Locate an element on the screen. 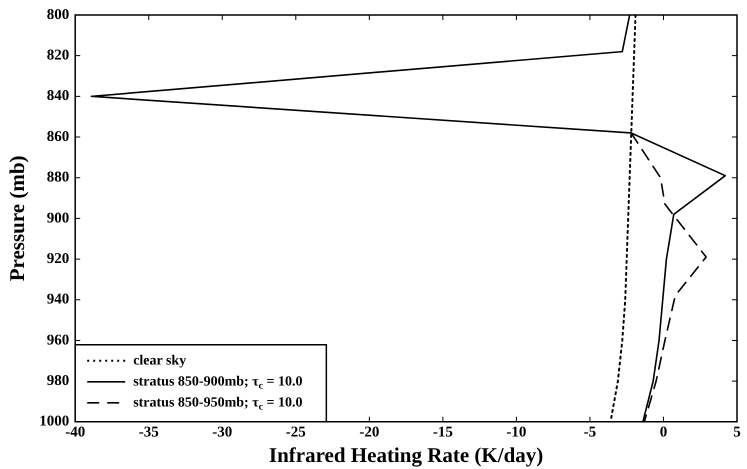  y-tick-label: 840 is located at coordinates (58, 96).